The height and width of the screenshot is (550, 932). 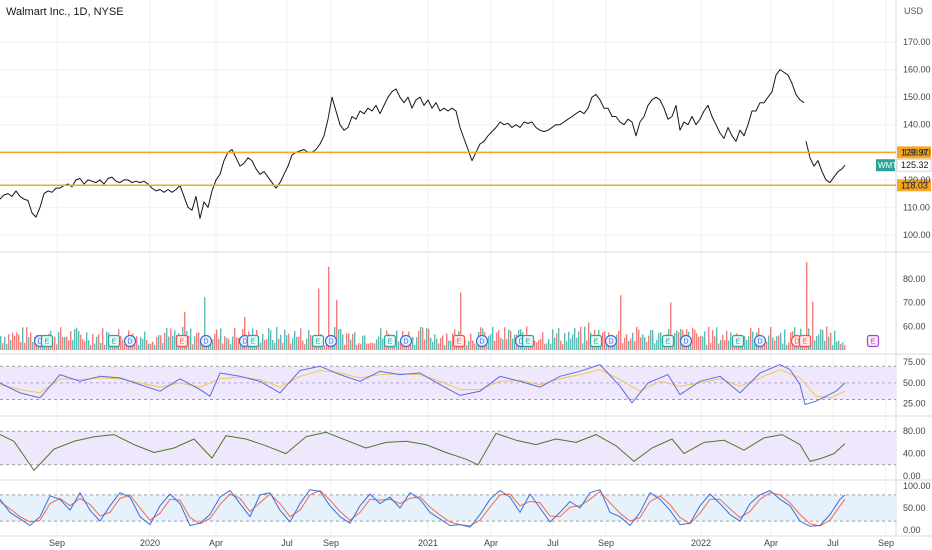 What do you see at coordinates (915, 165) in the screenshot?
I see `last-price-text: 125.32` at bounding box center [915, 165].